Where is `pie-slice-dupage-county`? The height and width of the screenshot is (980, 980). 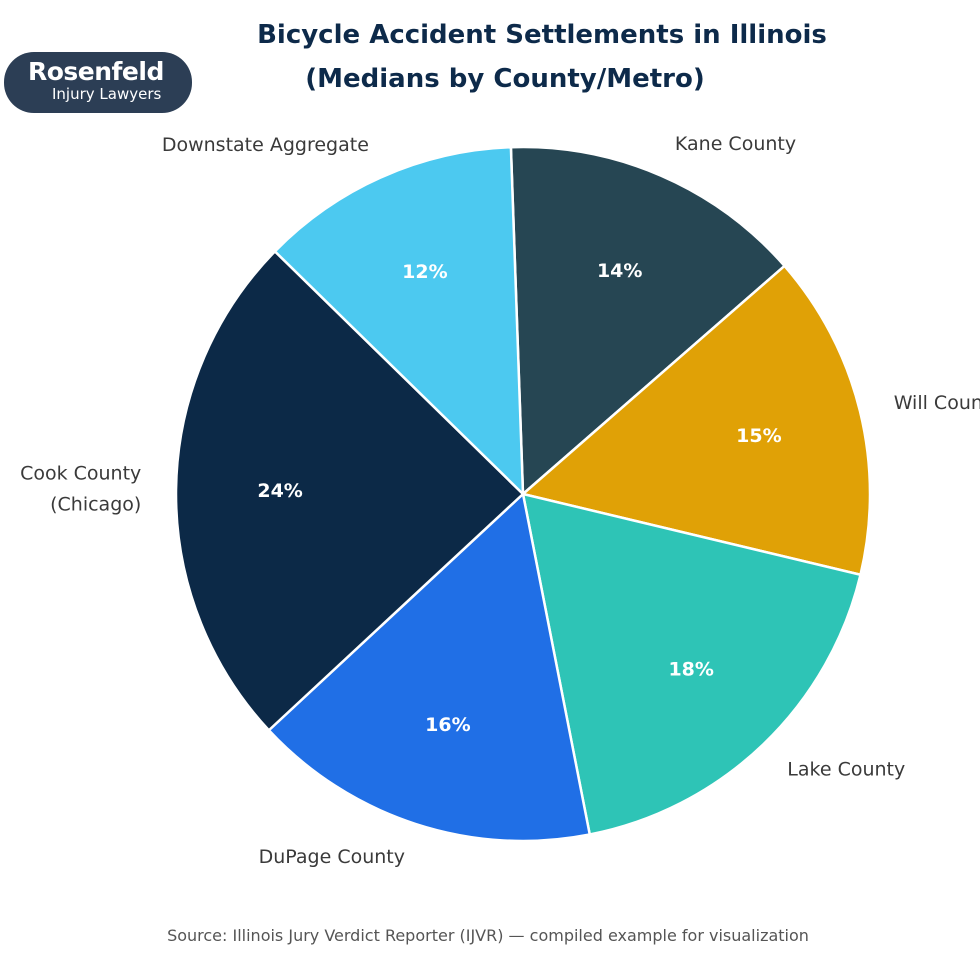 pie-slice-dupage-county is located at coordinates (429, 667).